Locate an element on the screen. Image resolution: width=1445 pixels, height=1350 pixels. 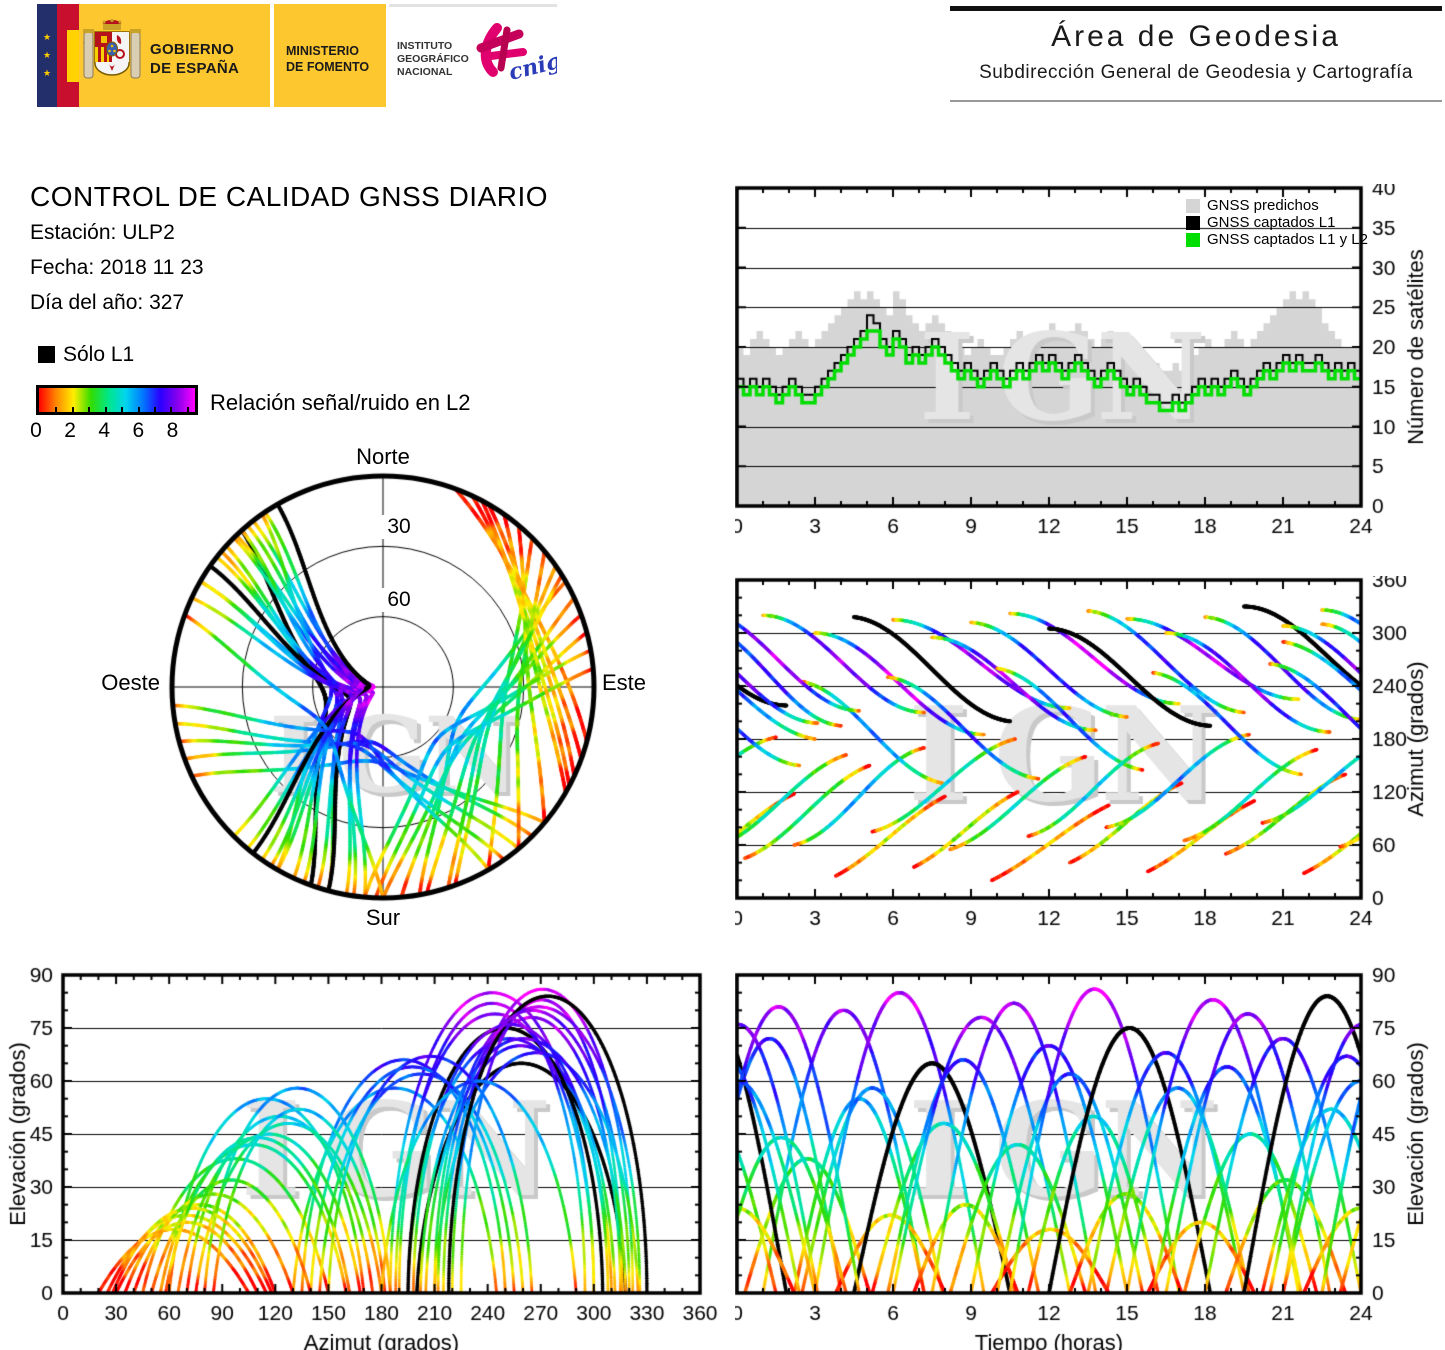
eu-flag-strip: ★ ★ ★ is located at coordinates (47, 55).